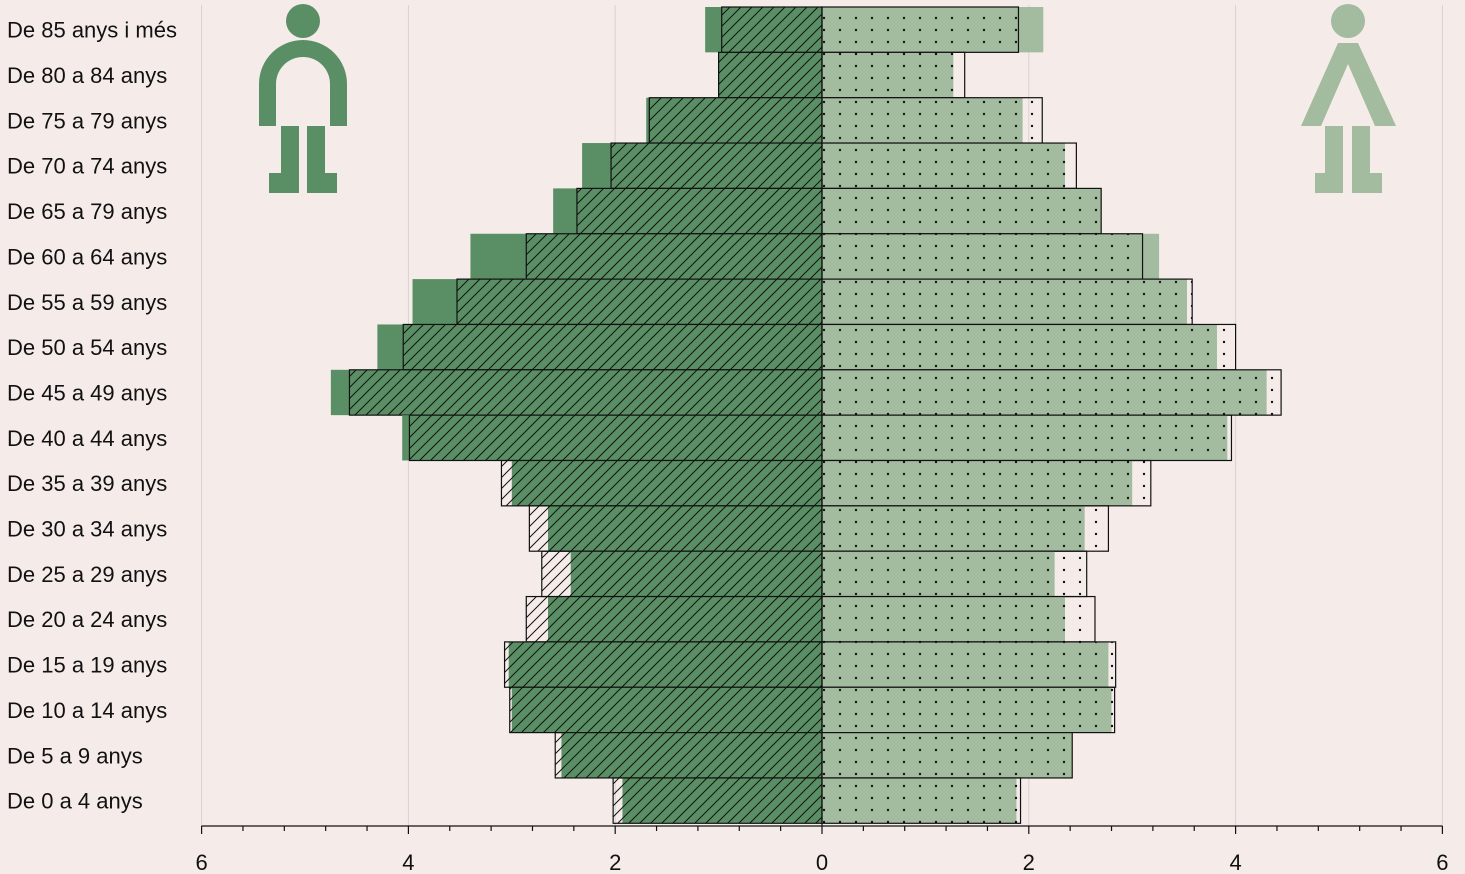 This screenshot has width=1465, height=874. I want to click on age-group-label: De 75 a 79 anys, so click(87, 120).